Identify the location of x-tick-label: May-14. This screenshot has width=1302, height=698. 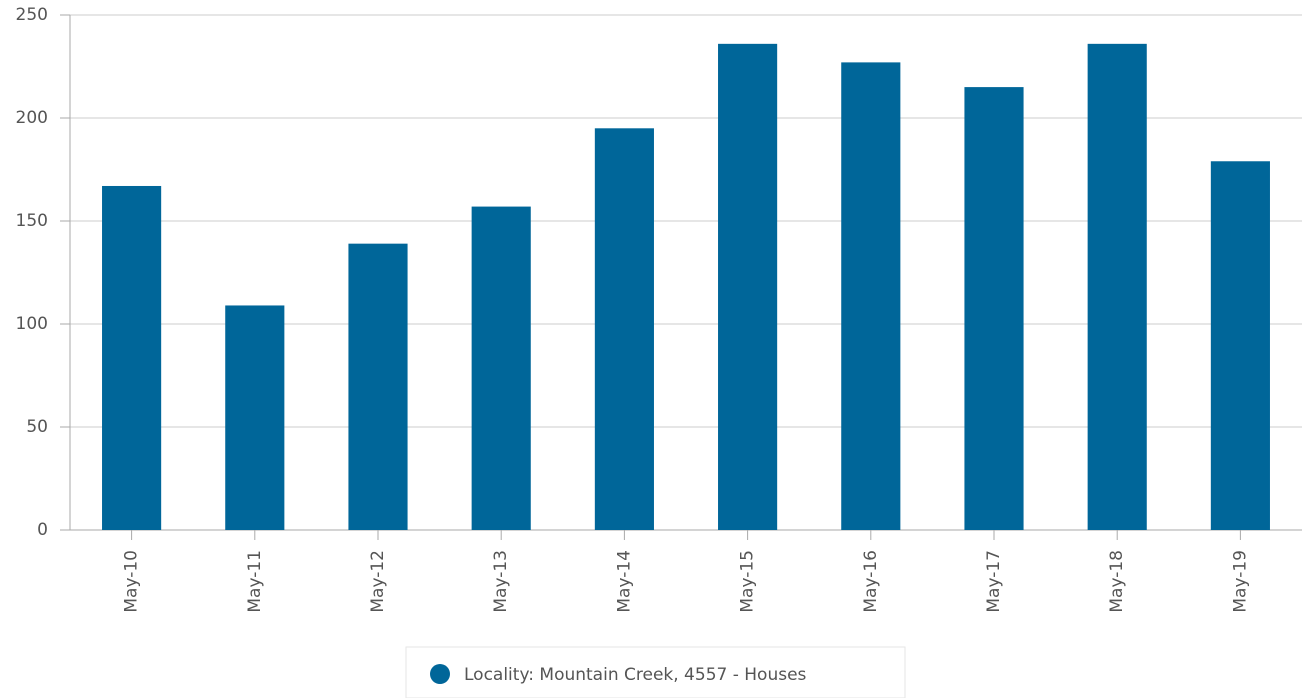
(624, 581).